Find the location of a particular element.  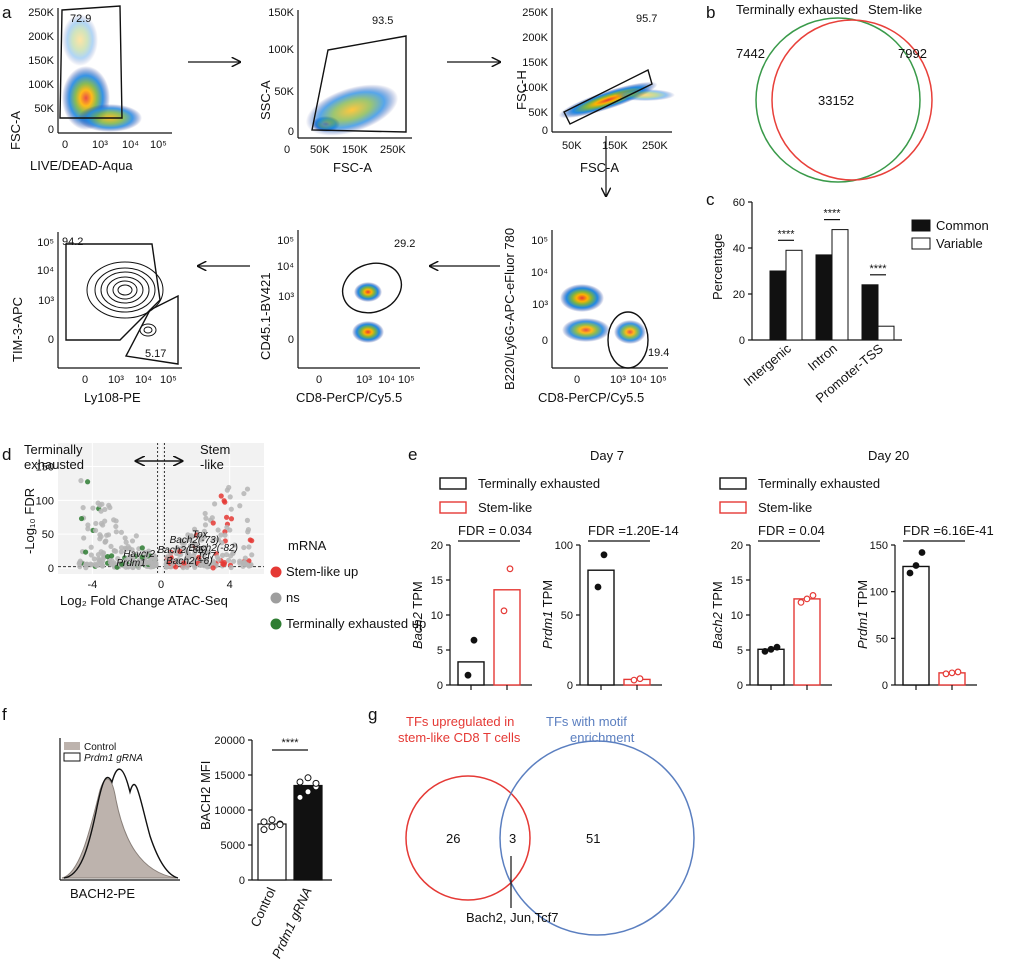

direction-right: -like is located at coordinates (212, 464).